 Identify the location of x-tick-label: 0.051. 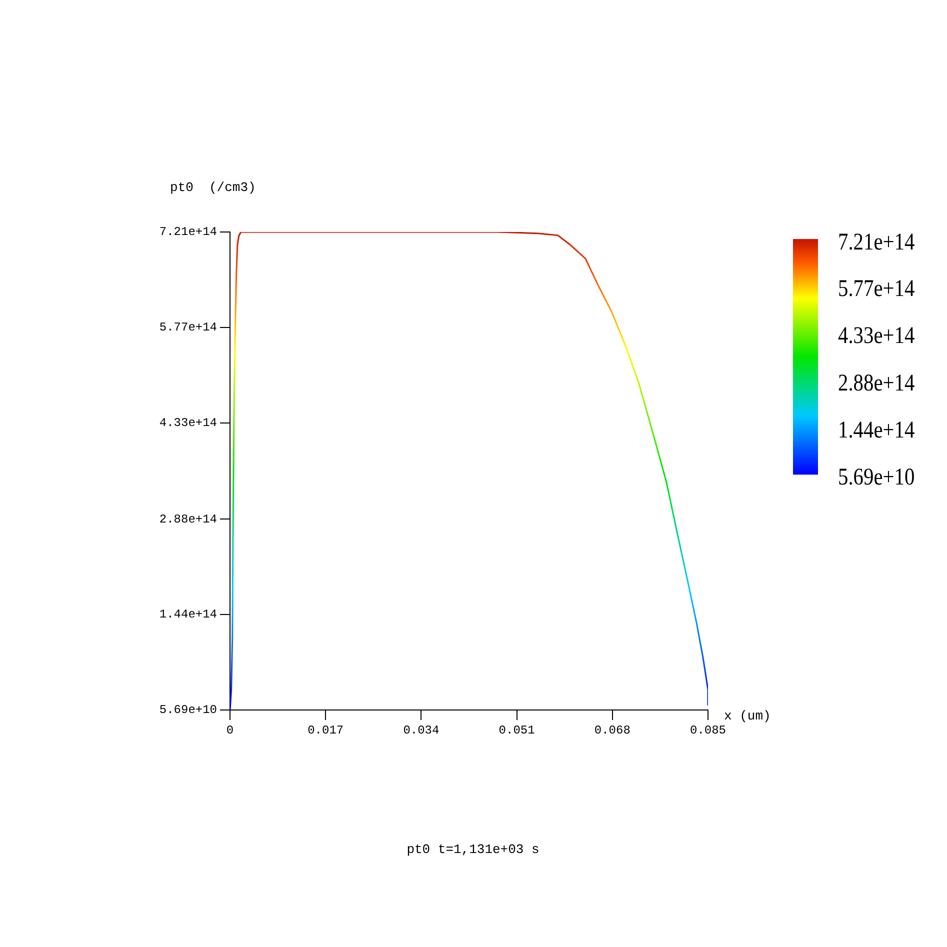
(516, 730).